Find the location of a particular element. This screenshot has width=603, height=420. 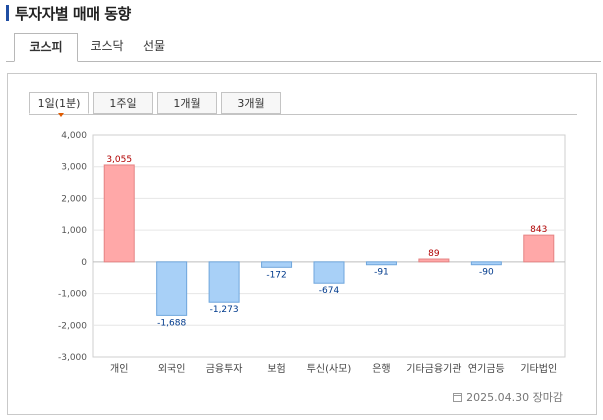

x-tick-label-7: 연기금등 is located at coordinates (486, 369).